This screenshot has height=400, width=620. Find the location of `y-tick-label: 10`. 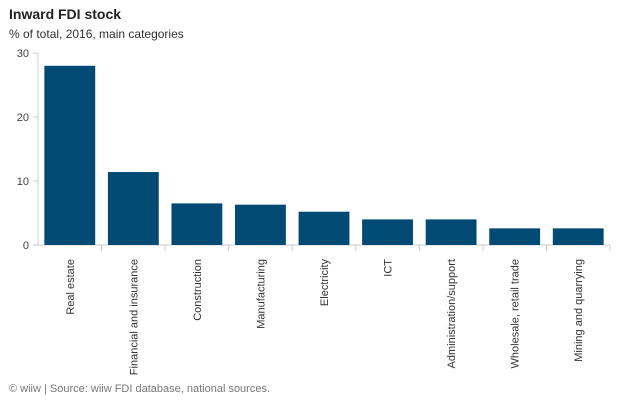

y-tick-label: 10 is located at coordinates (23, 182).